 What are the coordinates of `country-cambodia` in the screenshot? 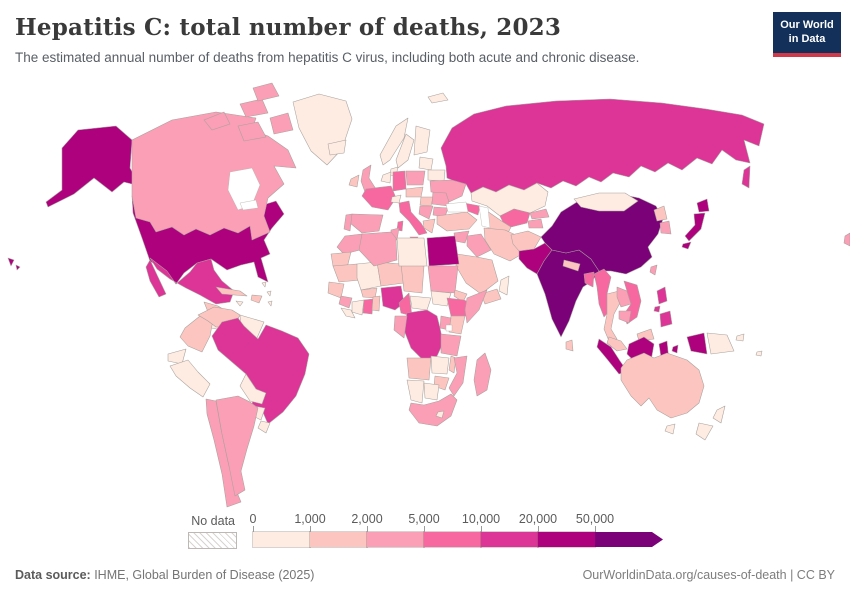 It's located at (625, 317).